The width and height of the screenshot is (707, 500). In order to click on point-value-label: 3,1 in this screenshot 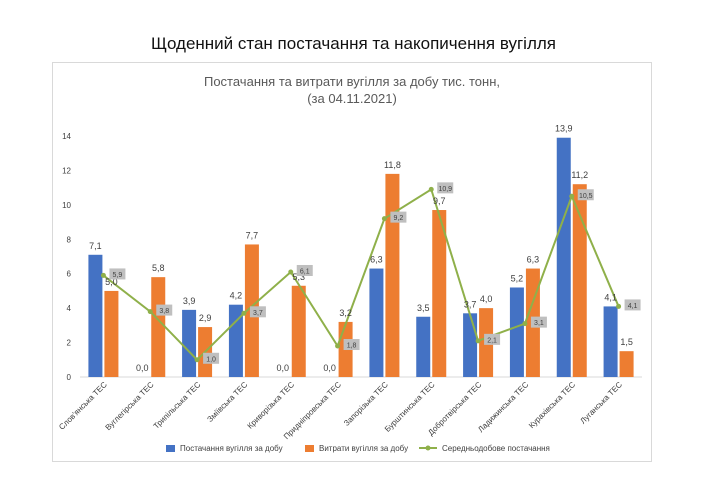, I will do `click(539, 323)`.